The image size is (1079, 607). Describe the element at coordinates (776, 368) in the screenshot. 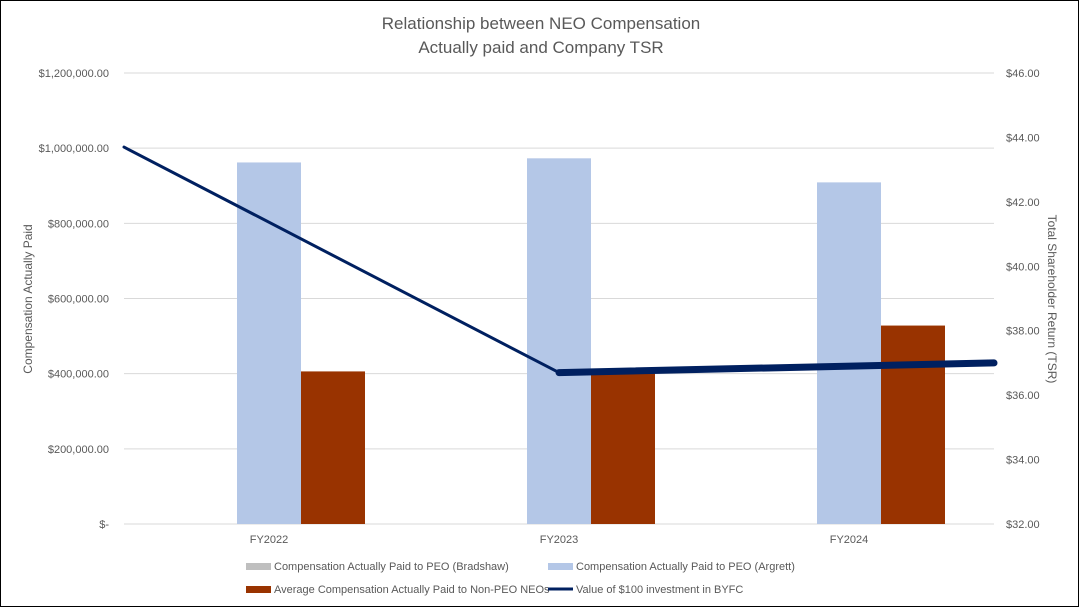

I see `tsr-line-segment` at that location.